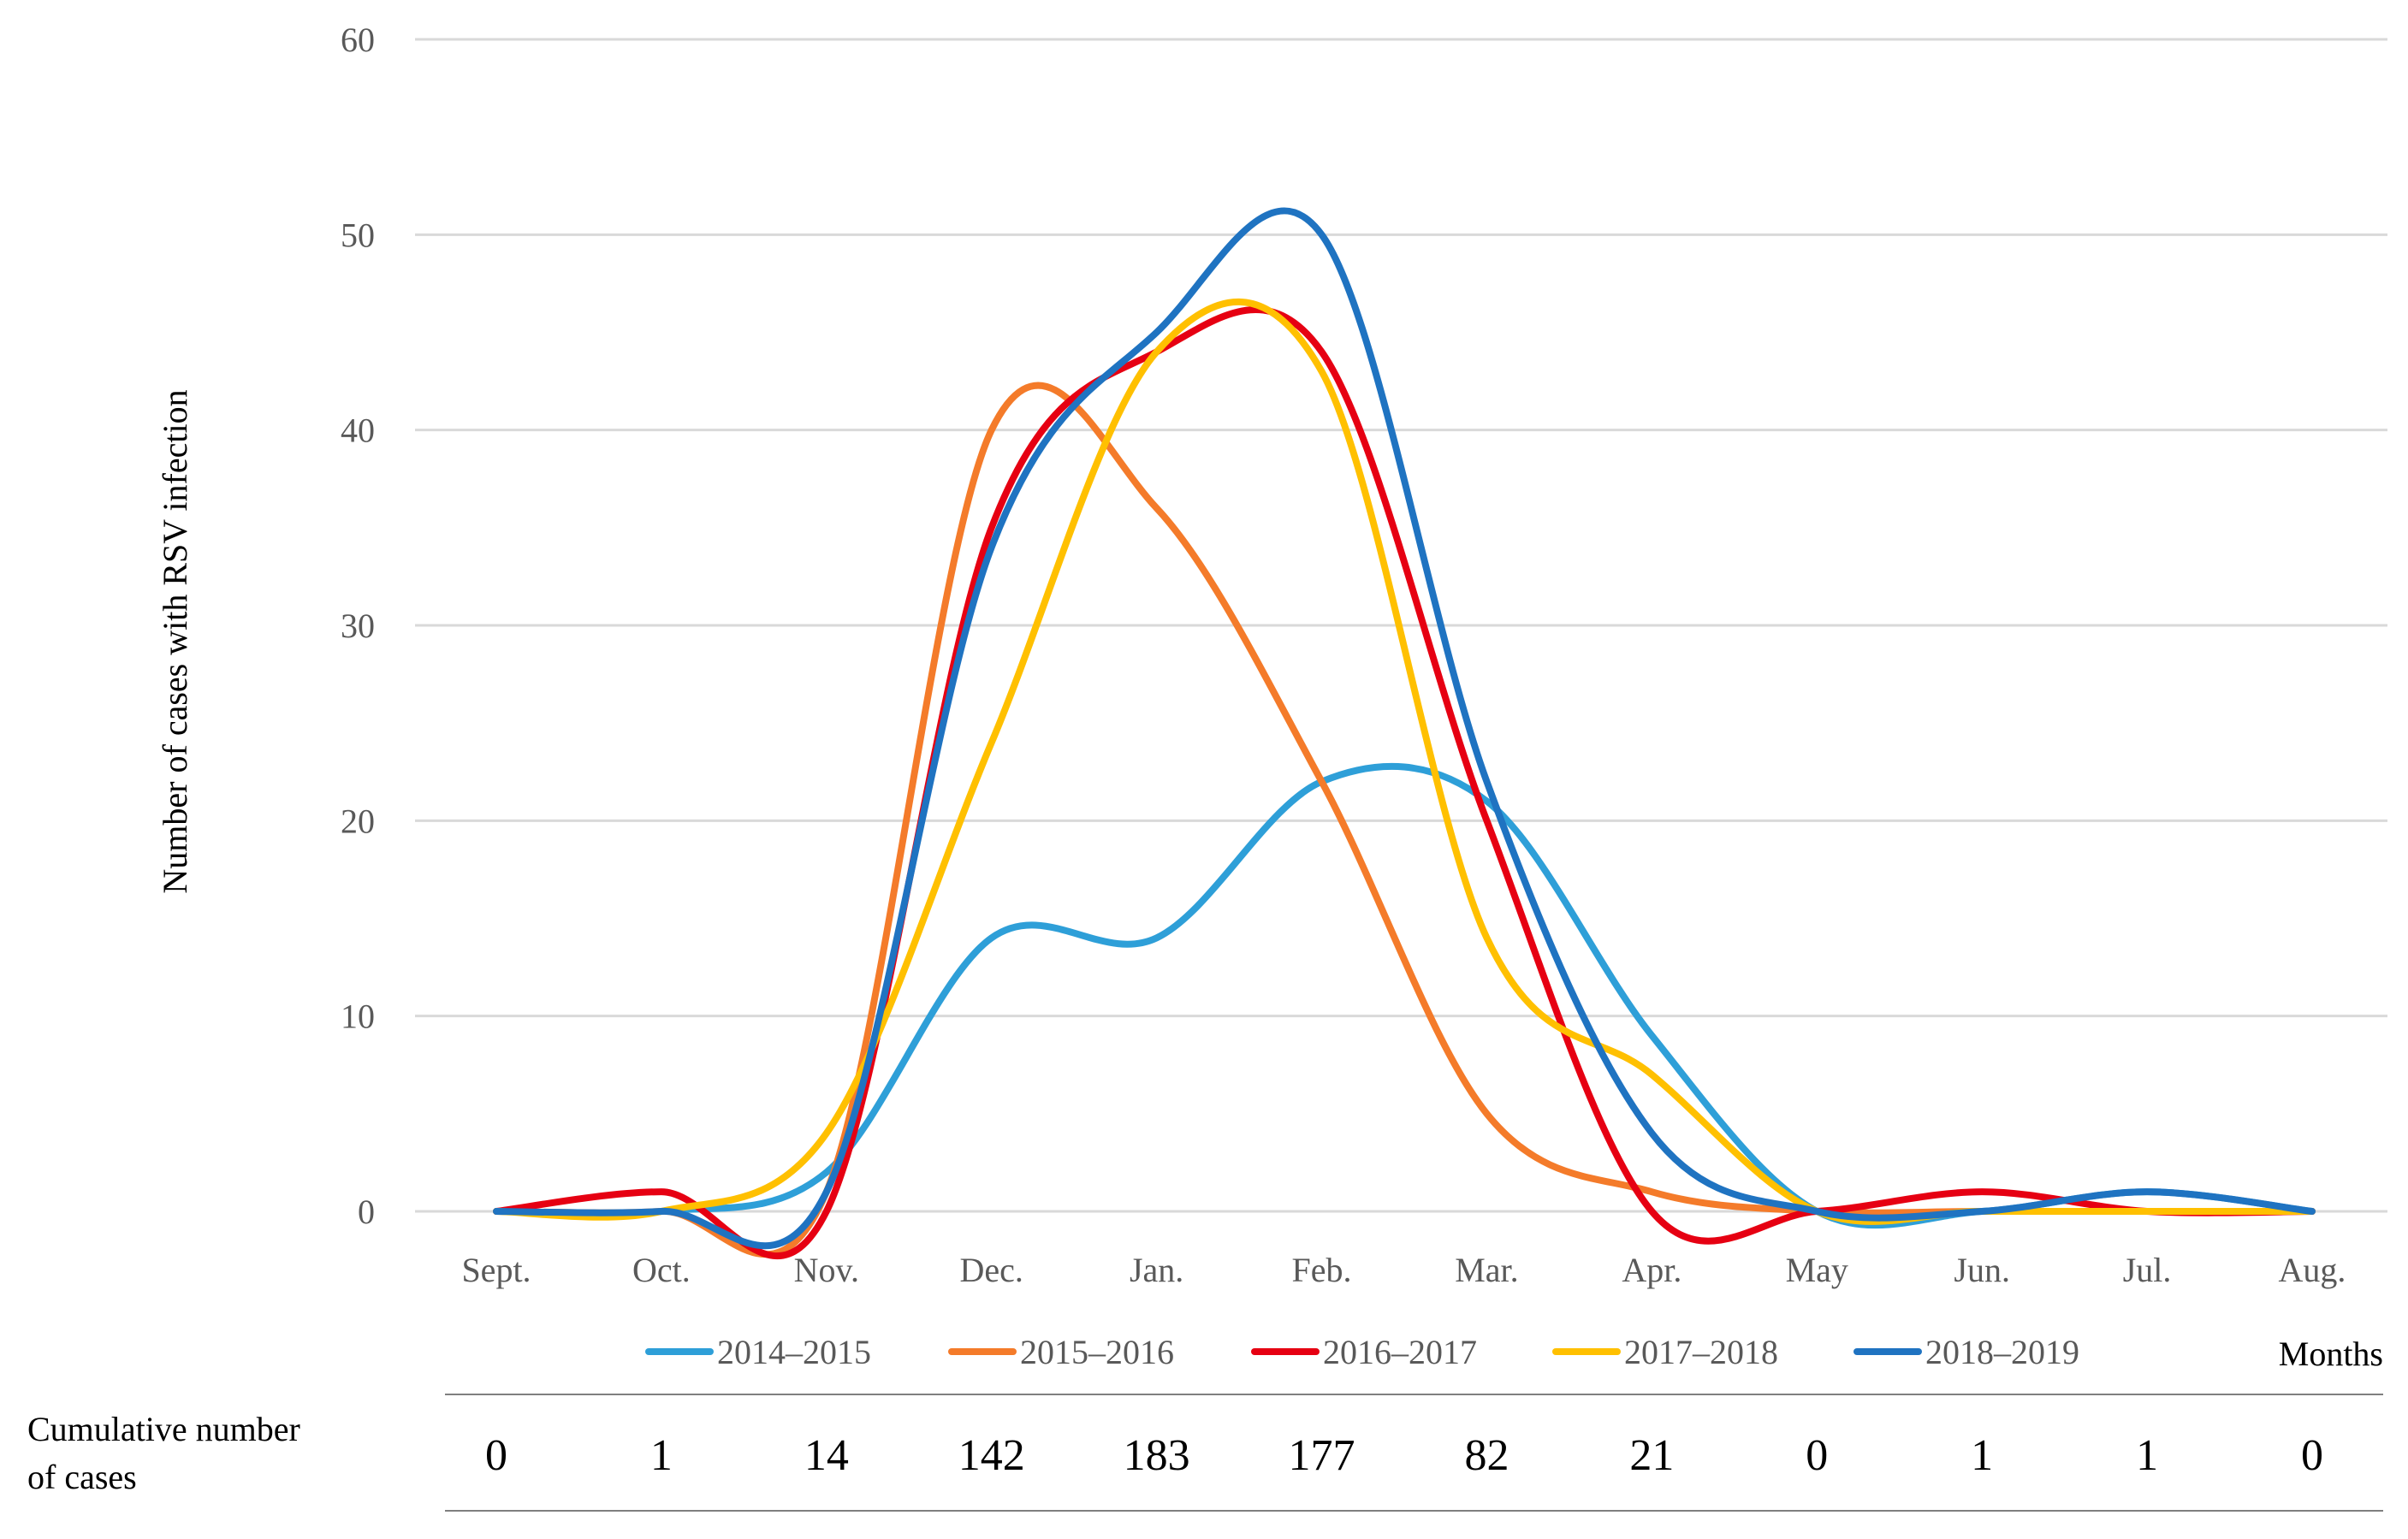  Describe the element at coordinates (2147, 1270) in the screenshot. I see `x-tick-label: Jul.` at that location.